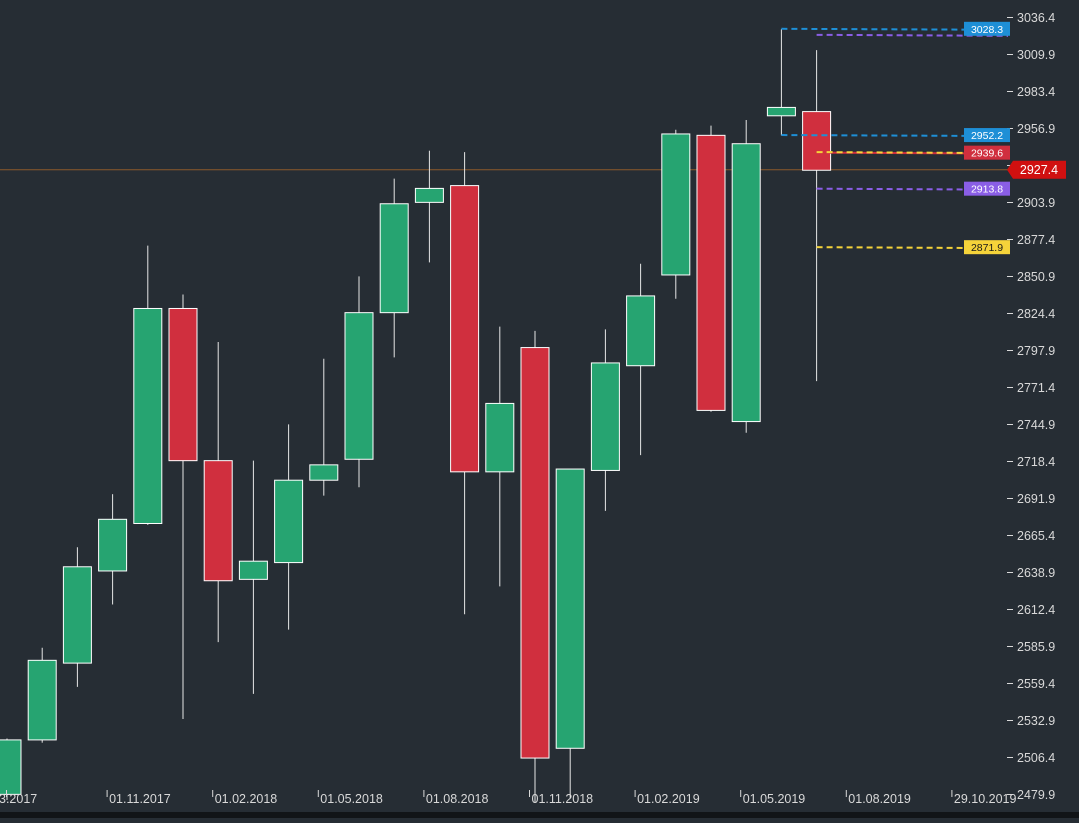 This screenshot has height=823, width=1079. I want to click on y-tick-label: 2532.9, so click(1036, 721).